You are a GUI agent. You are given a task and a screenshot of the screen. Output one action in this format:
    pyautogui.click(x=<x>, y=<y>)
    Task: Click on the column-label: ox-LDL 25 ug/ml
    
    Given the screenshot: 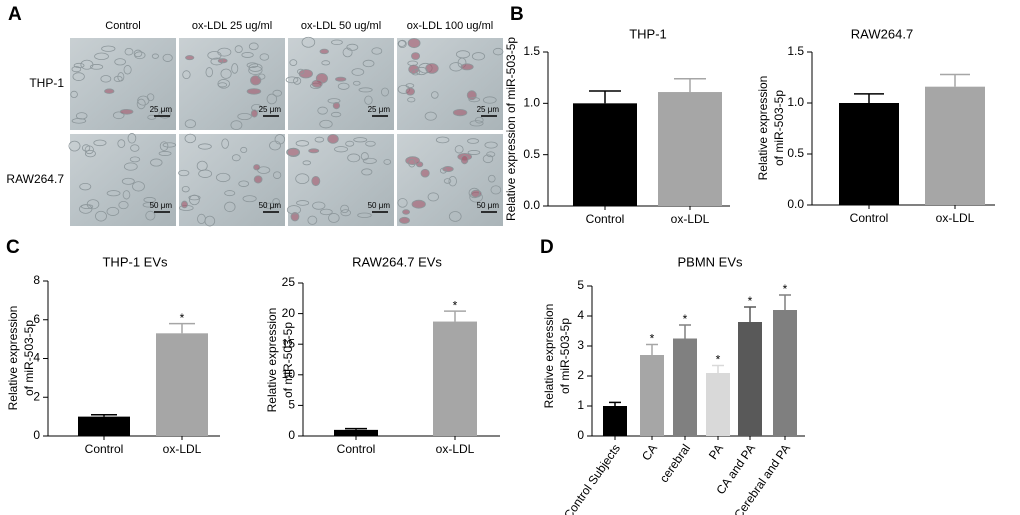 What is the action you would take?
    pyautogui.click(x=232, y=26)
    